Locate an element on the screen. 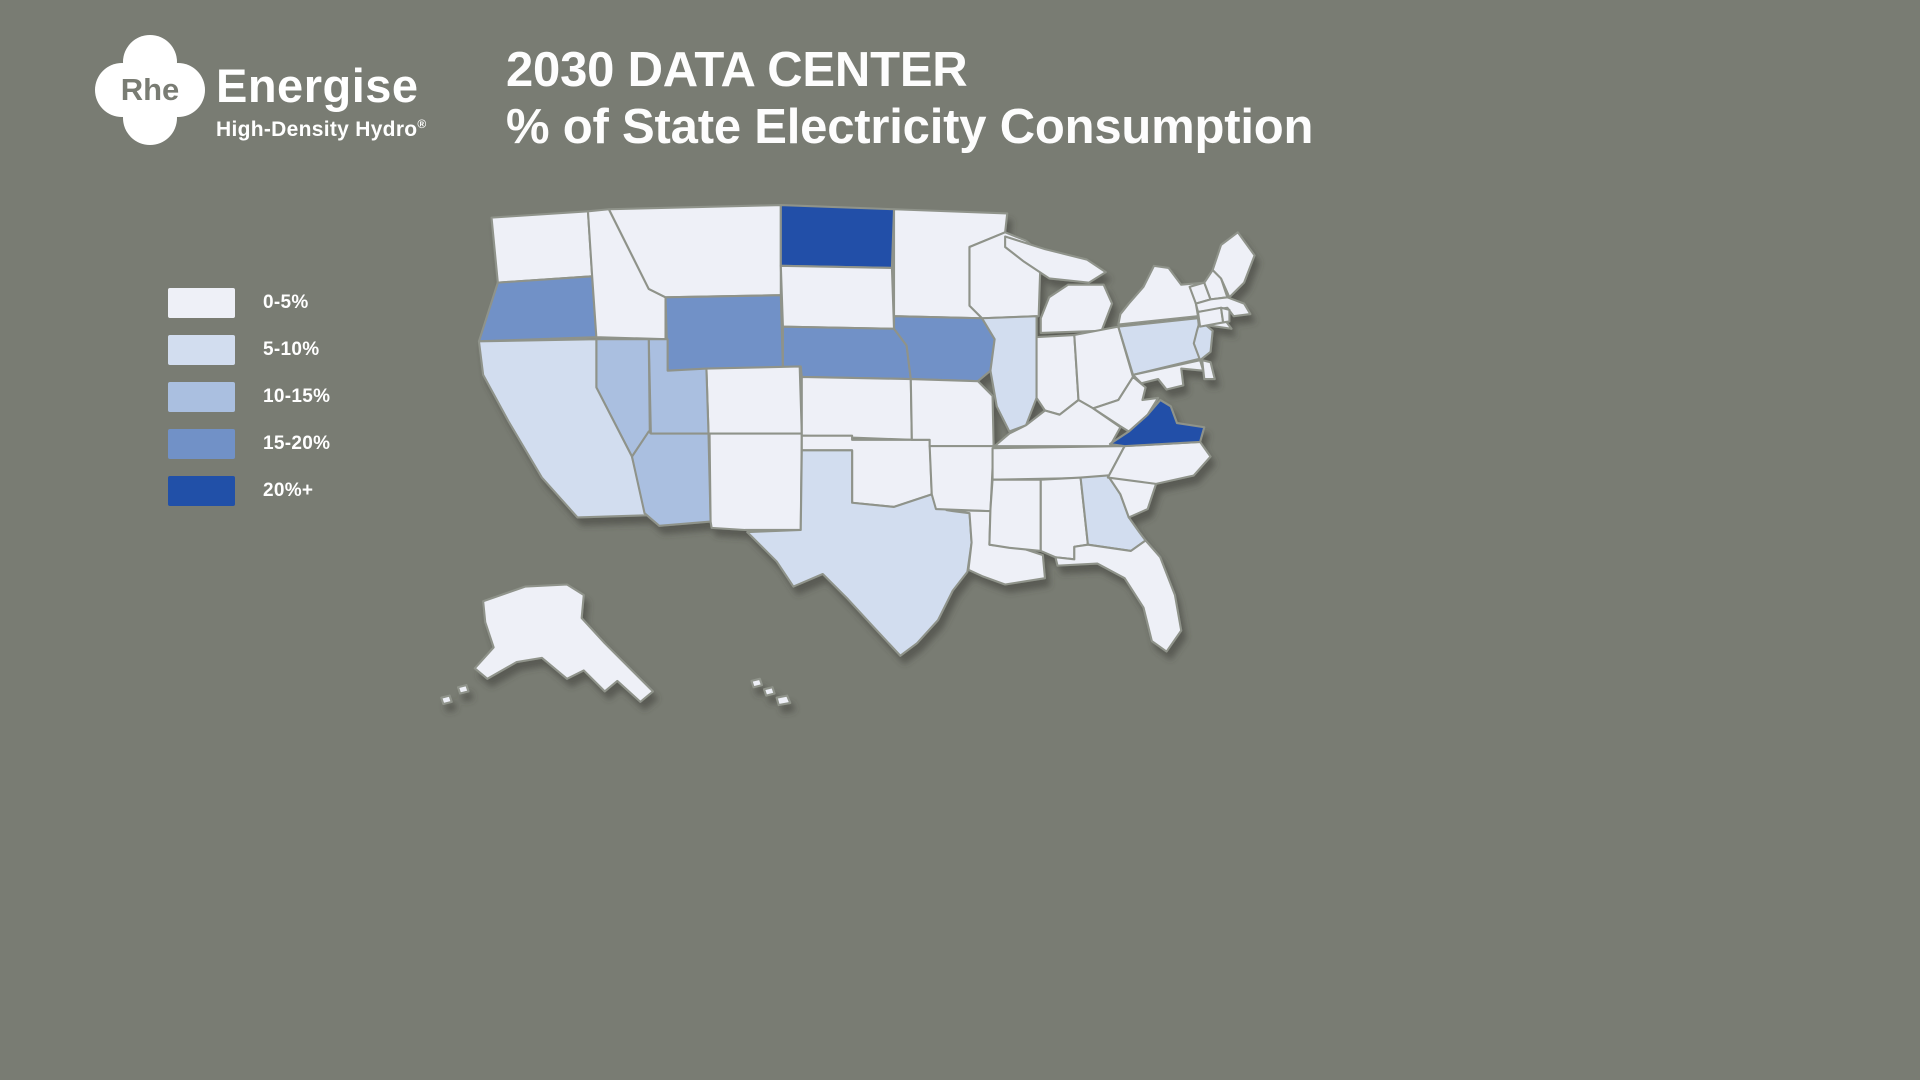 The image size is (1920, 1080). state-KS is located at coordinates (856, 408).